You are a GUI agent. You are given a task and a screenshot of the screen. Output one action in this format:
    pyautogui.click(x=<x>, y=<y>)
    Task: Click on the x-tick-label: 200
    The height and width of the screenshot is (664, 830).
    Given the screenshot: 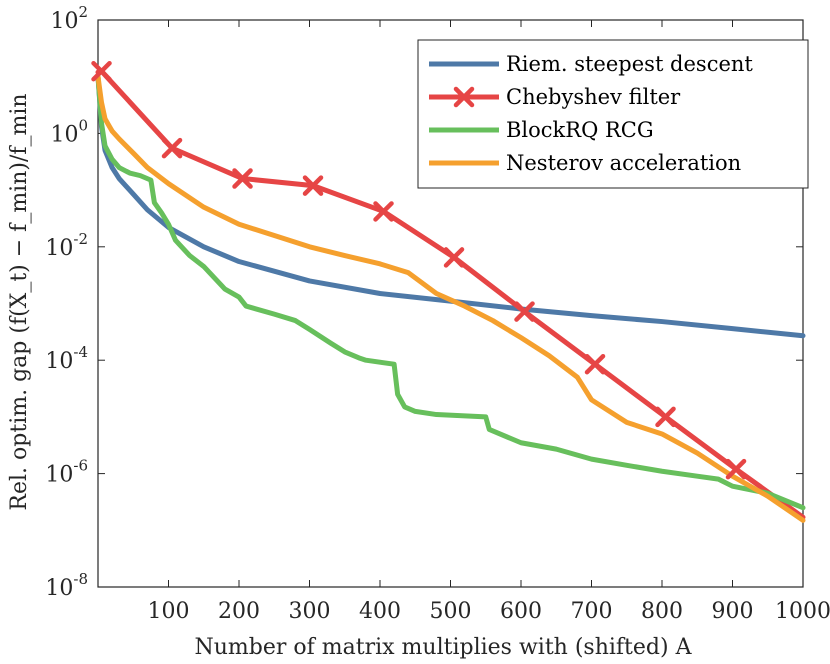 What is the action you would take?
    pyautogui.click(x=239, y=611)
    